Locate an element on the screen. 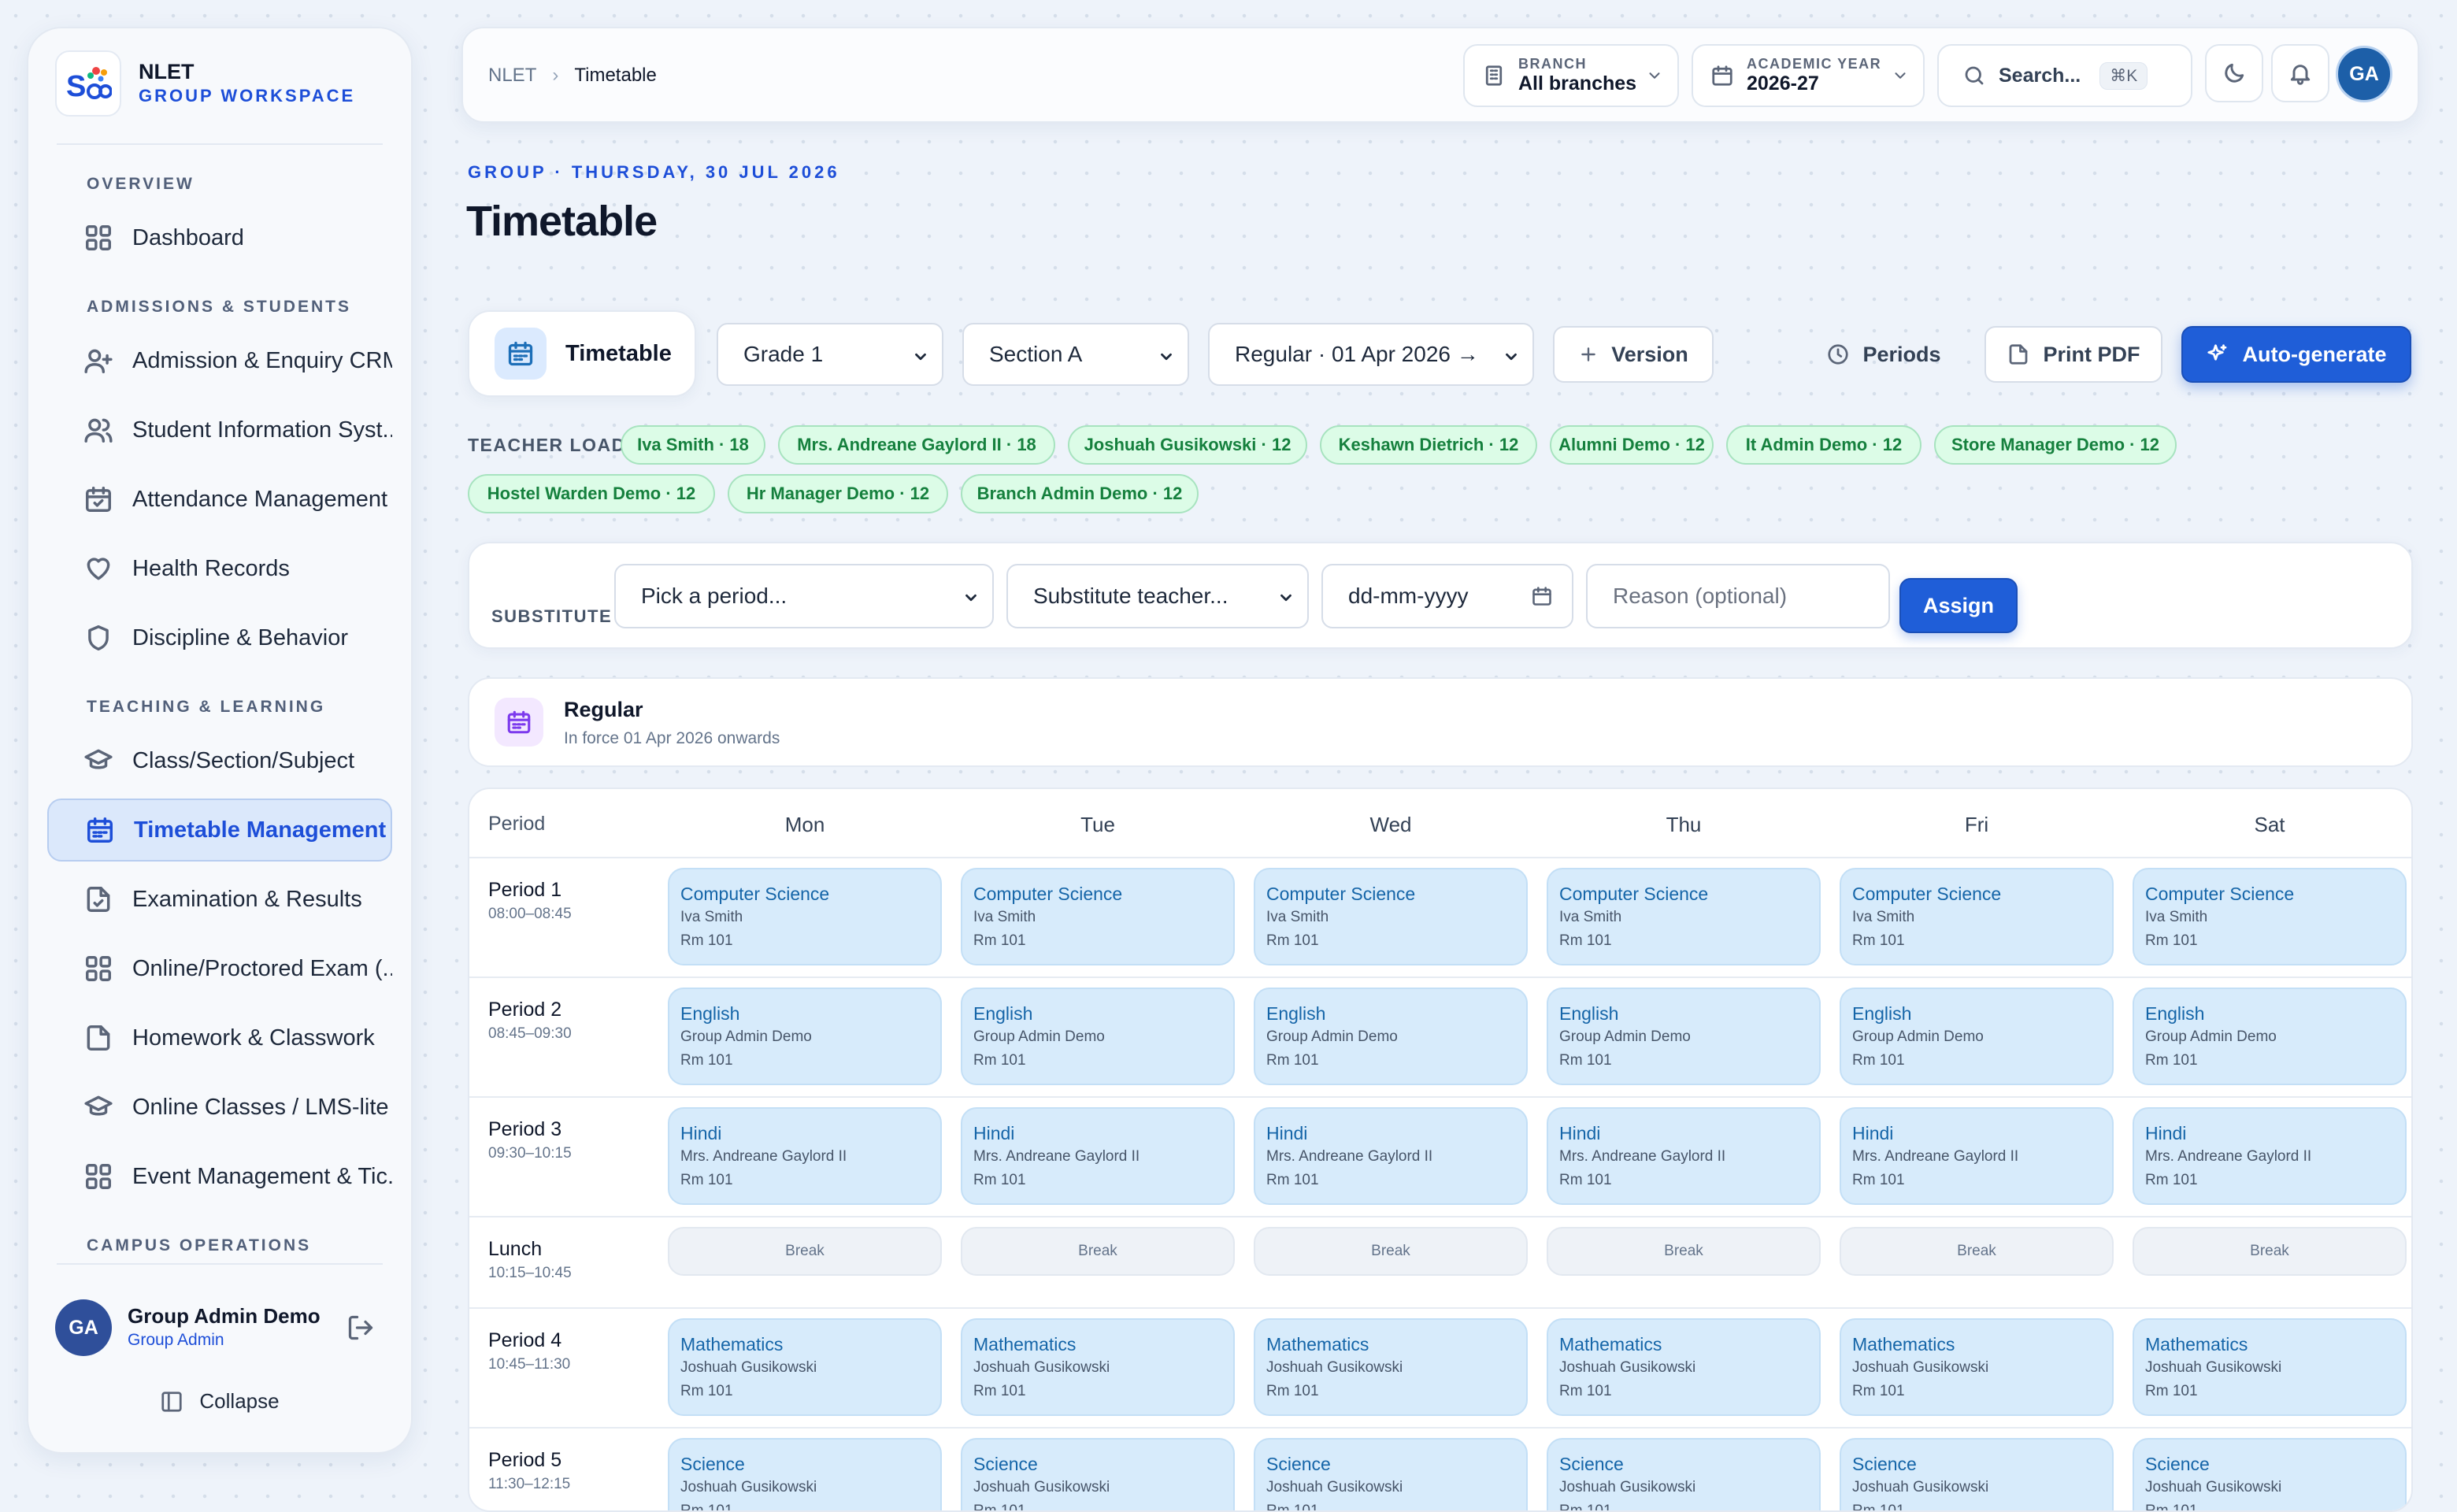 Image resolution: width=2457 pixels, height=1512 pixels. cell-room: Rm 101 is located at coordinates (1292, 1391).